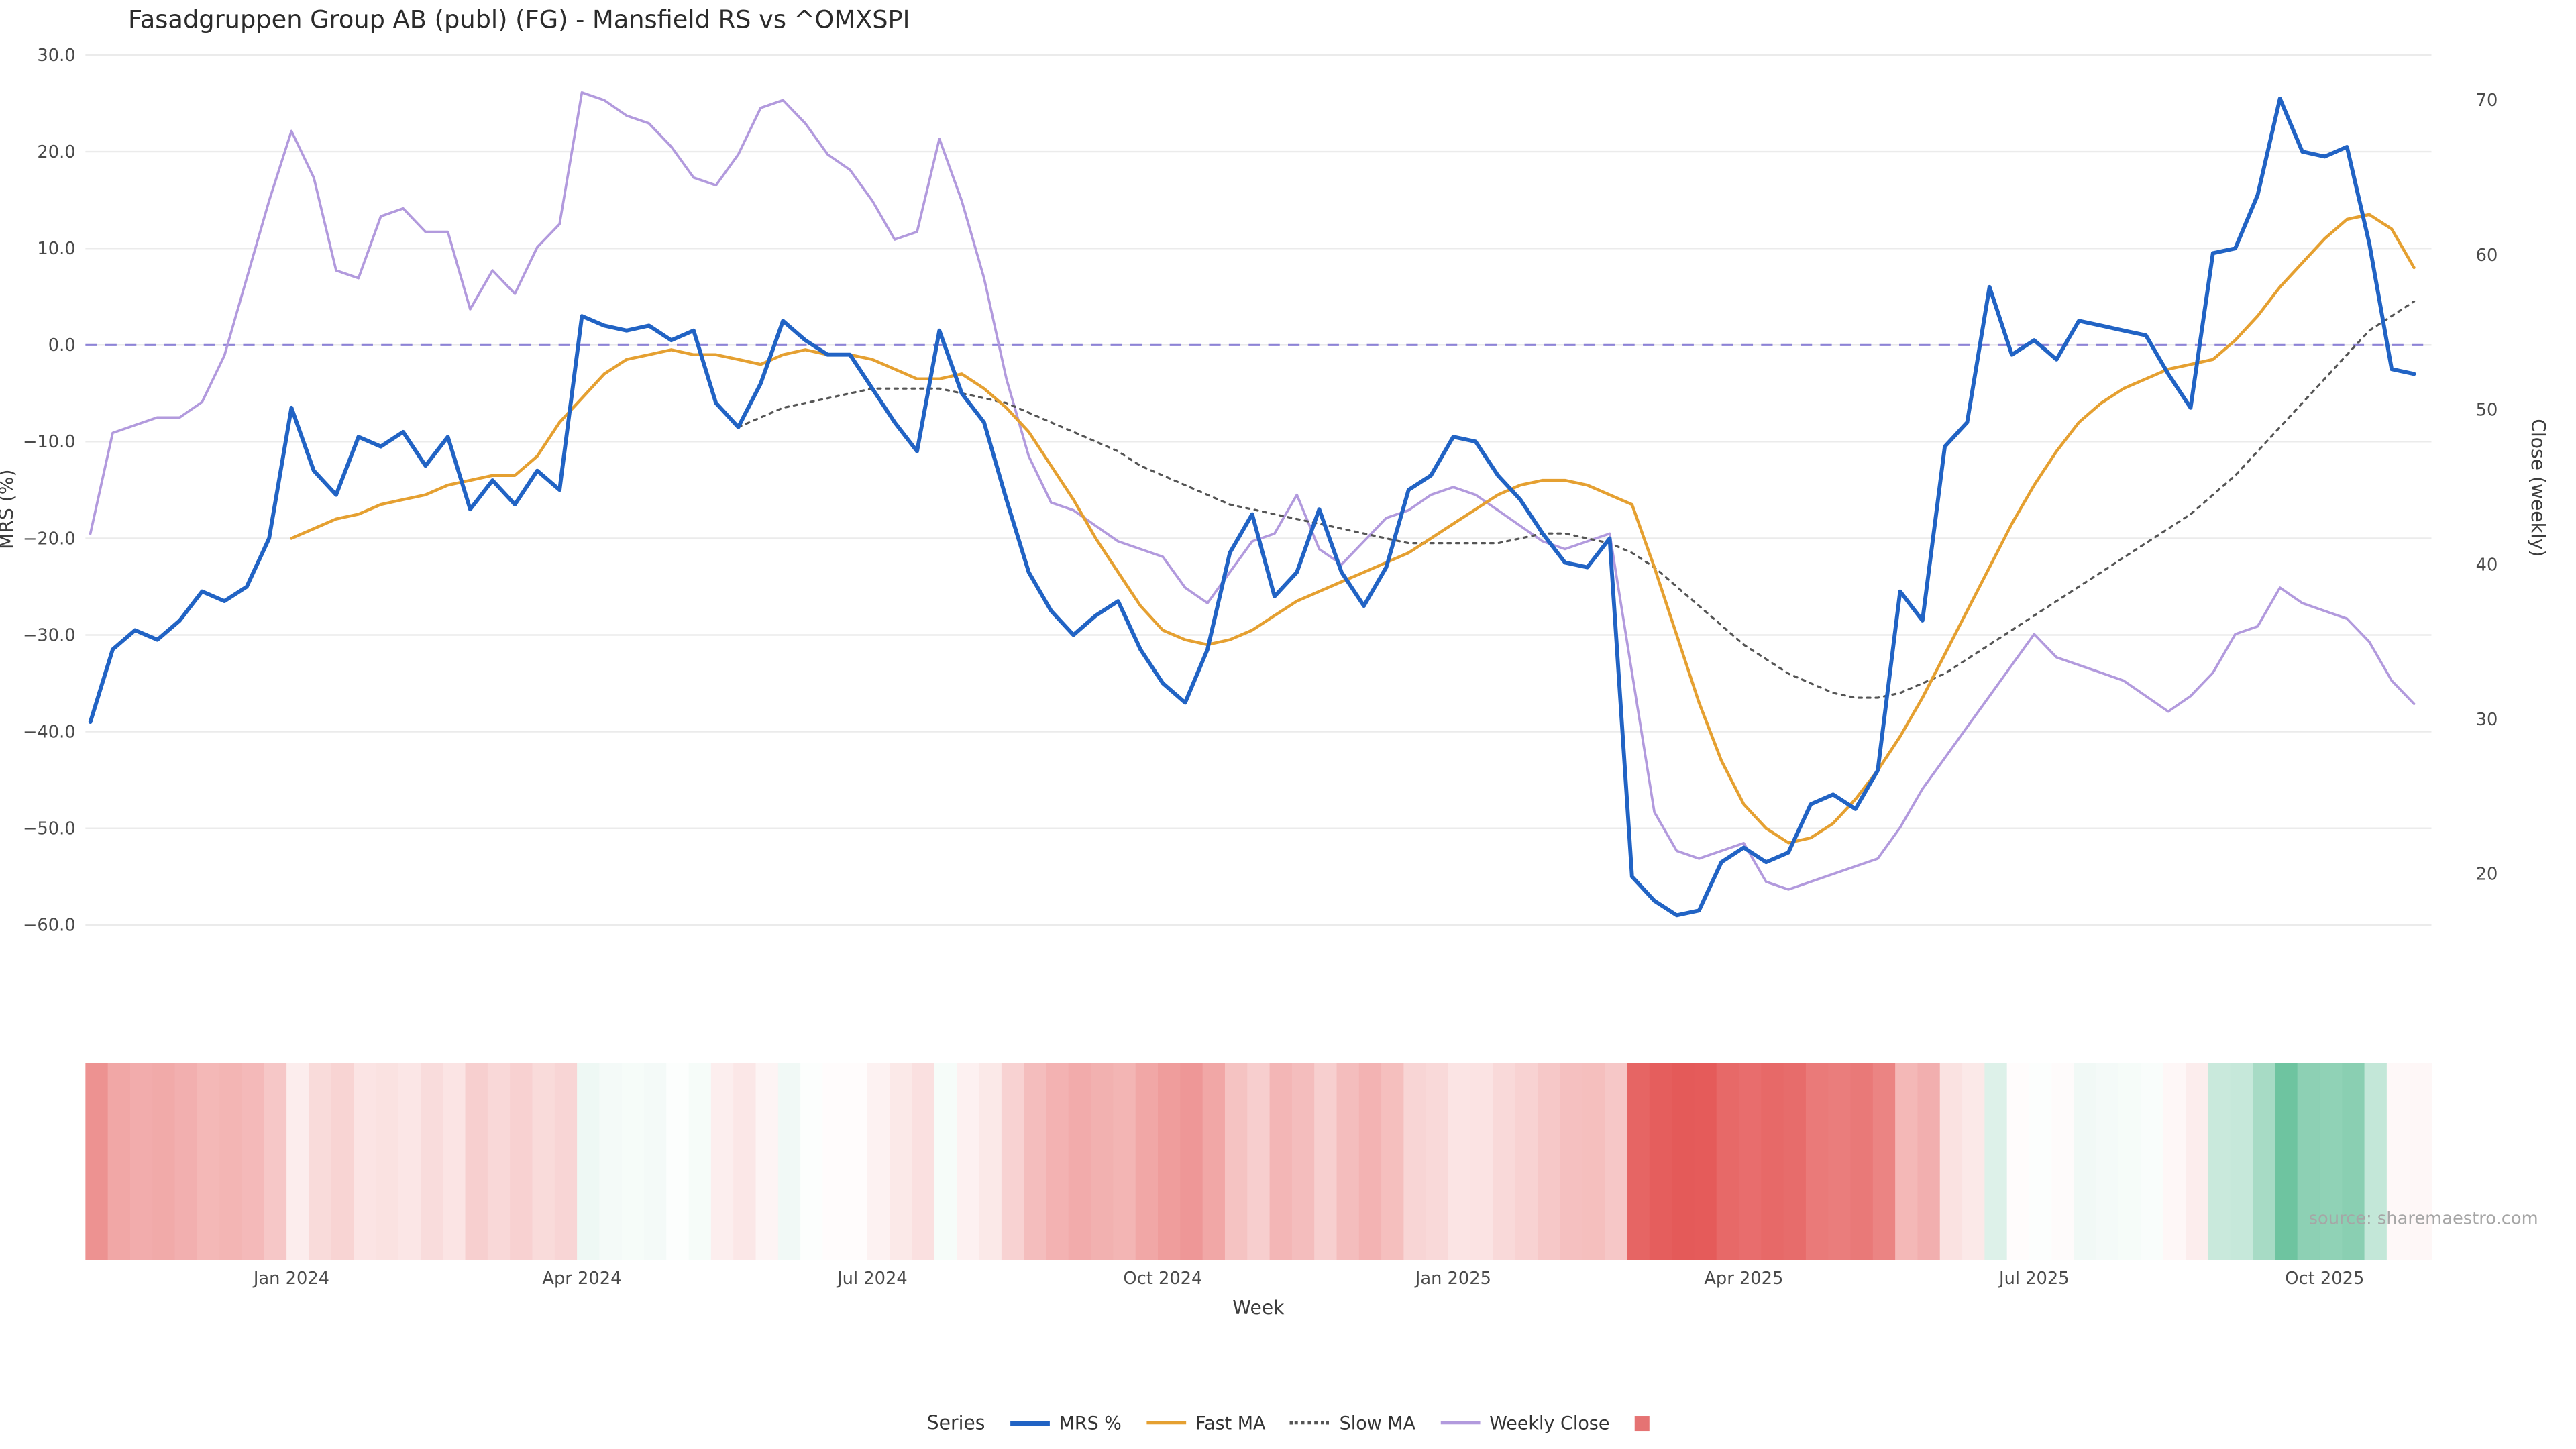  What do you see at coordinates (2487, 875) in the screenshot?
I see `right-tick-label: 20` at bounding box center [2487, 875].